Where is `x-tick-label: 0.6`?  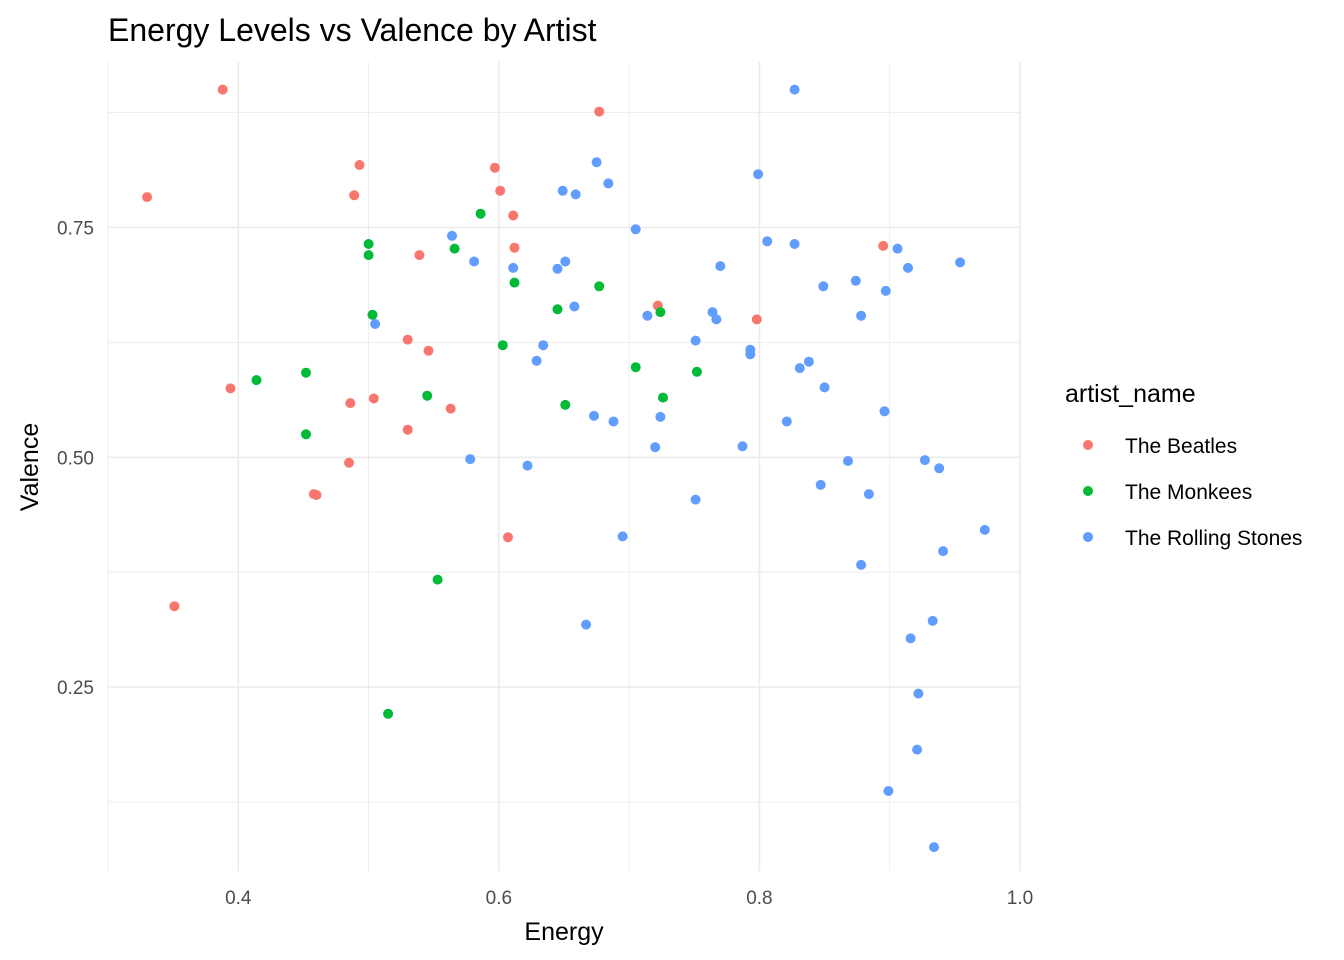 x-tick-label: 0.6 is located at coordinates (499, 898).